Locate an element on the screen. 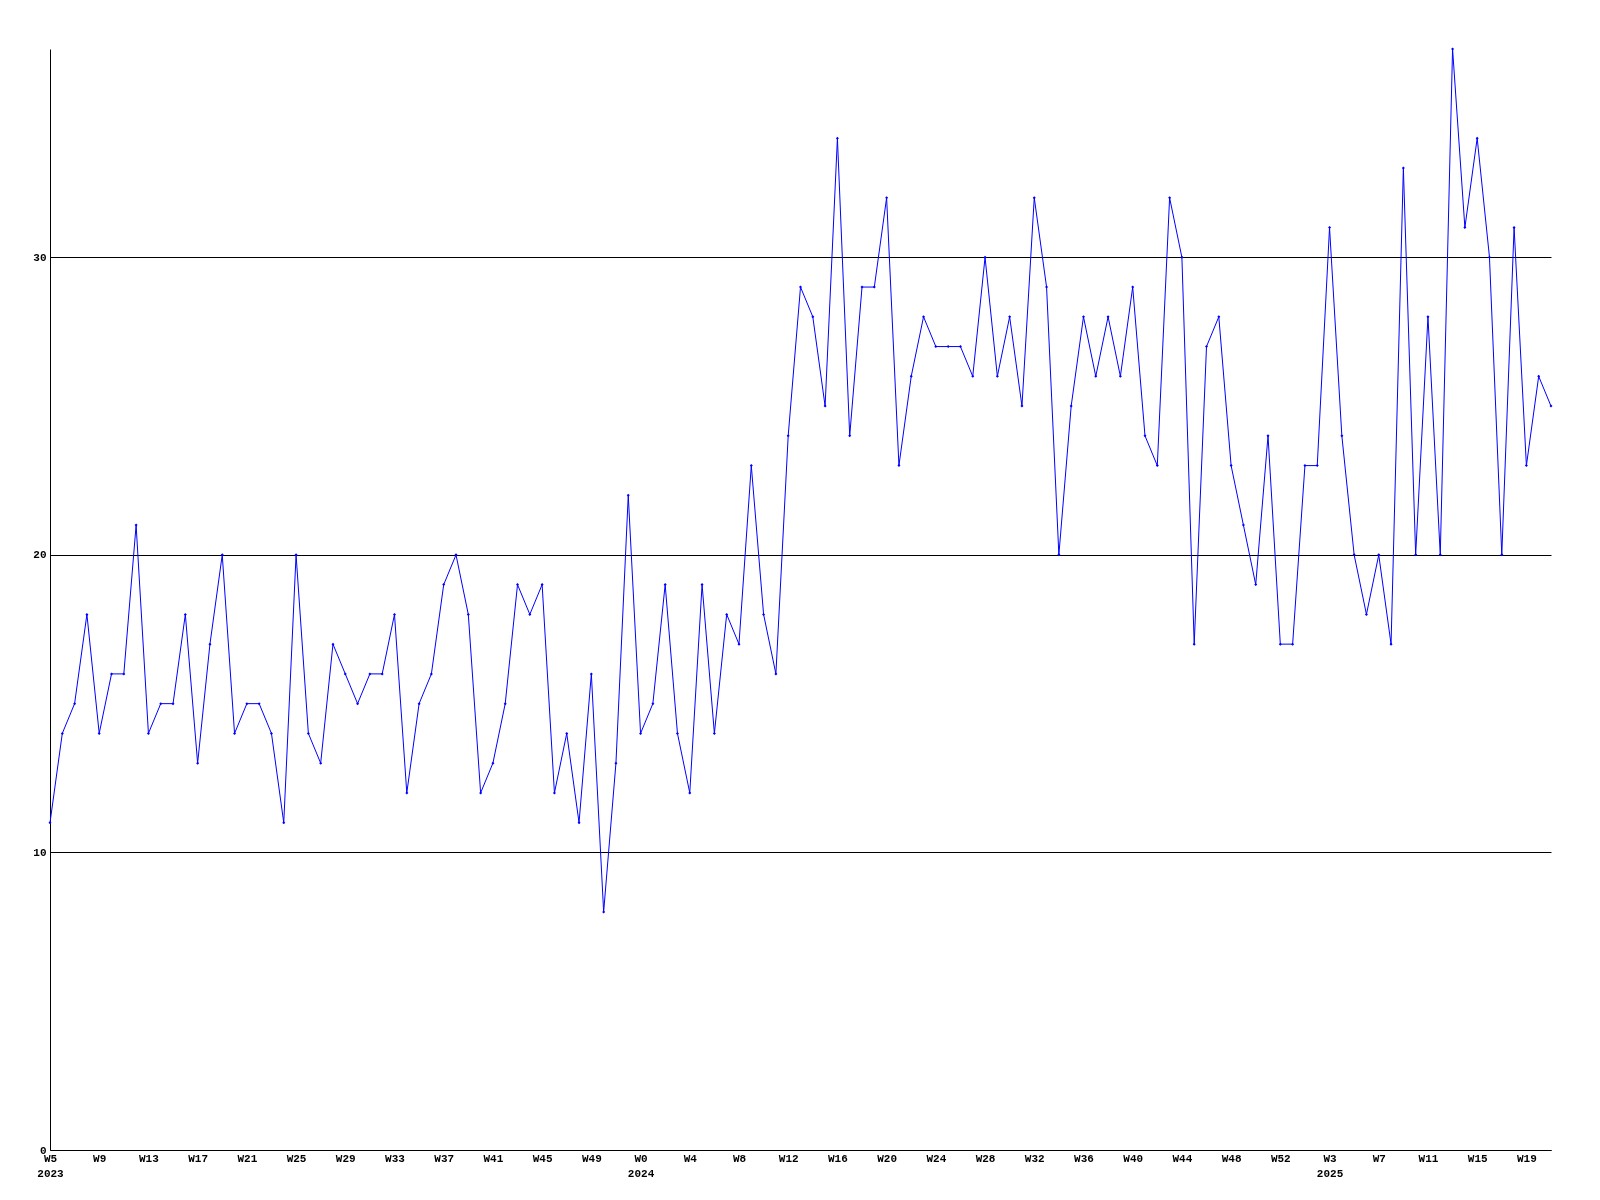 The image size is (1600, 1200). x-tick-label: W11 is located at coordinates (1428, 1158).